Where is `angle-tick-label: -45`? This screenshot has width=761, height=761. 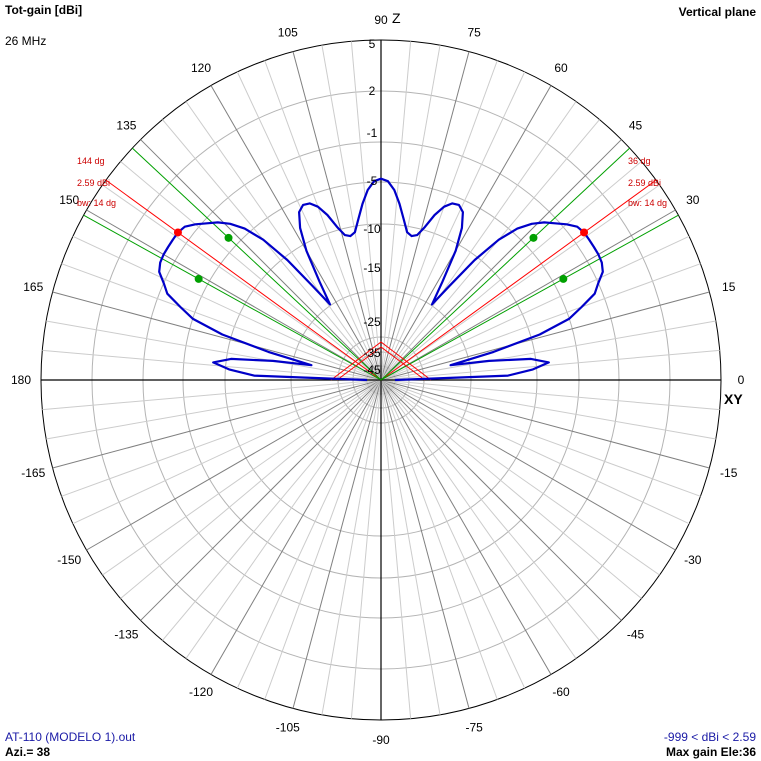
angle-tick-label: -45 is located at coordinates (636, 635).